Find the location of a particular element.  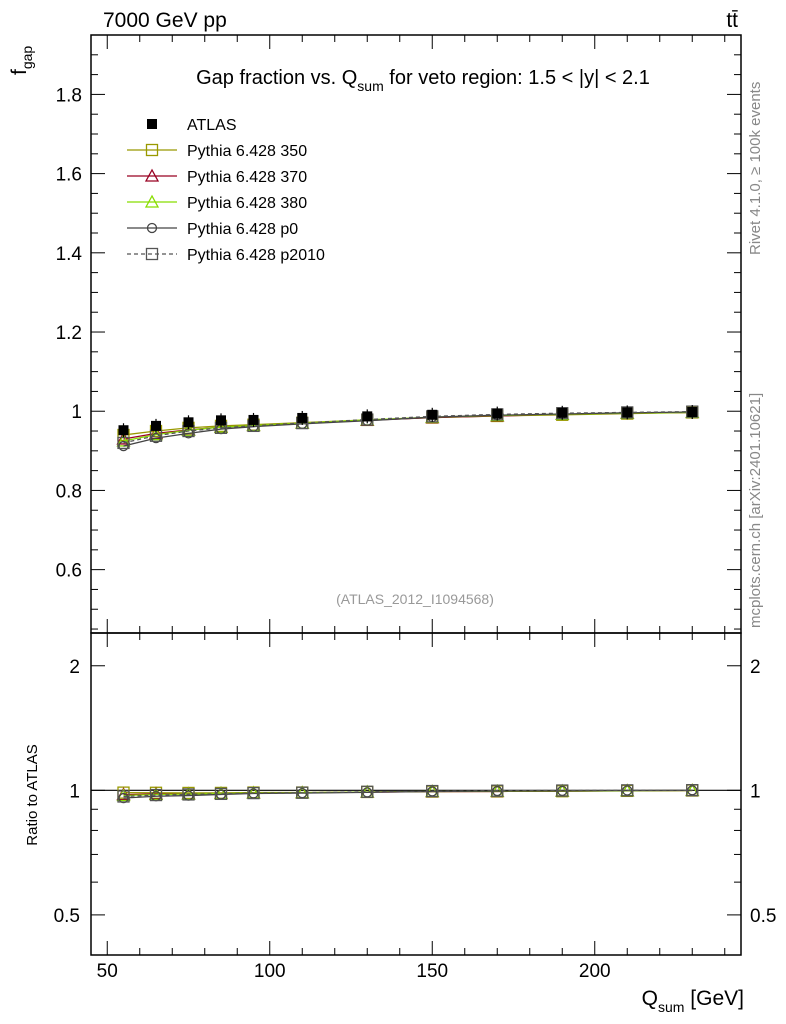

legend-label: Pythia 6.428 380 is located at coordinates (247, 203).